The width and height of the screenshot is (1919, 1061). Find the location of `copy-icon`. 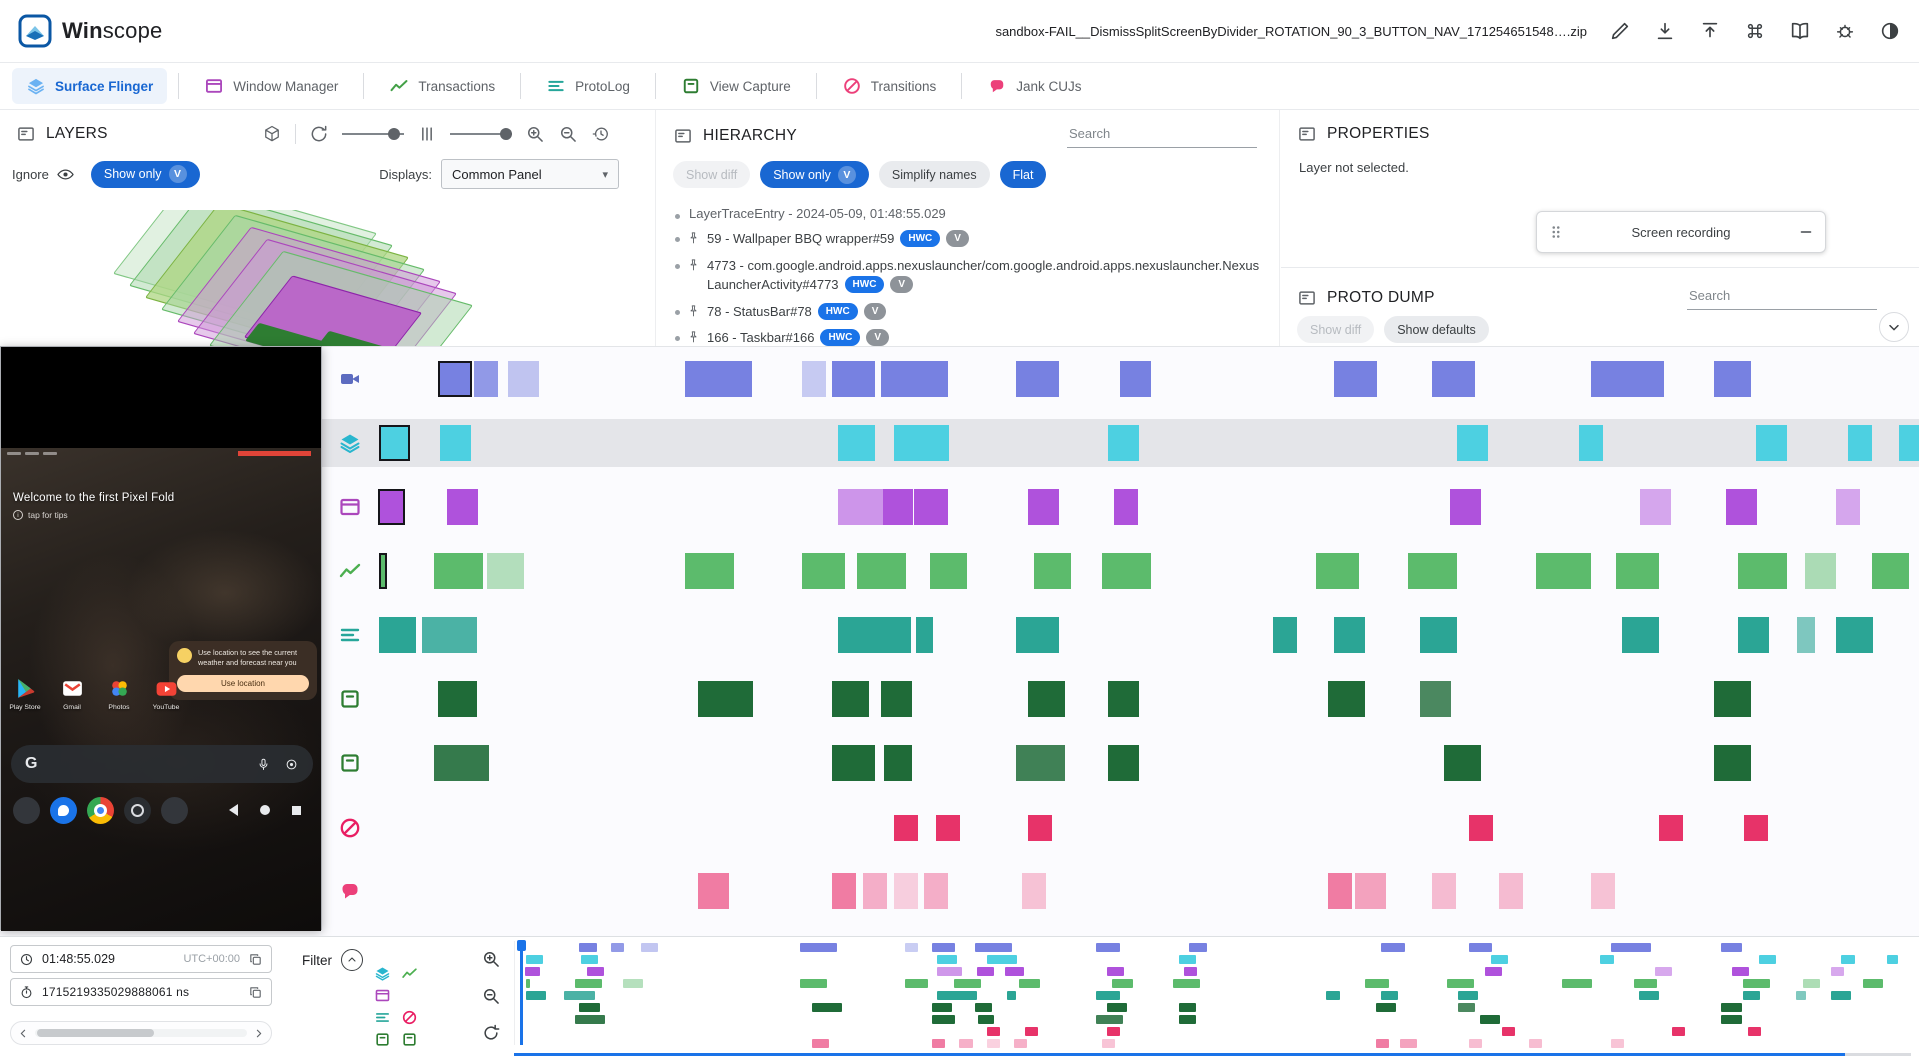

copy-icon is located at coordinates (255, 959).